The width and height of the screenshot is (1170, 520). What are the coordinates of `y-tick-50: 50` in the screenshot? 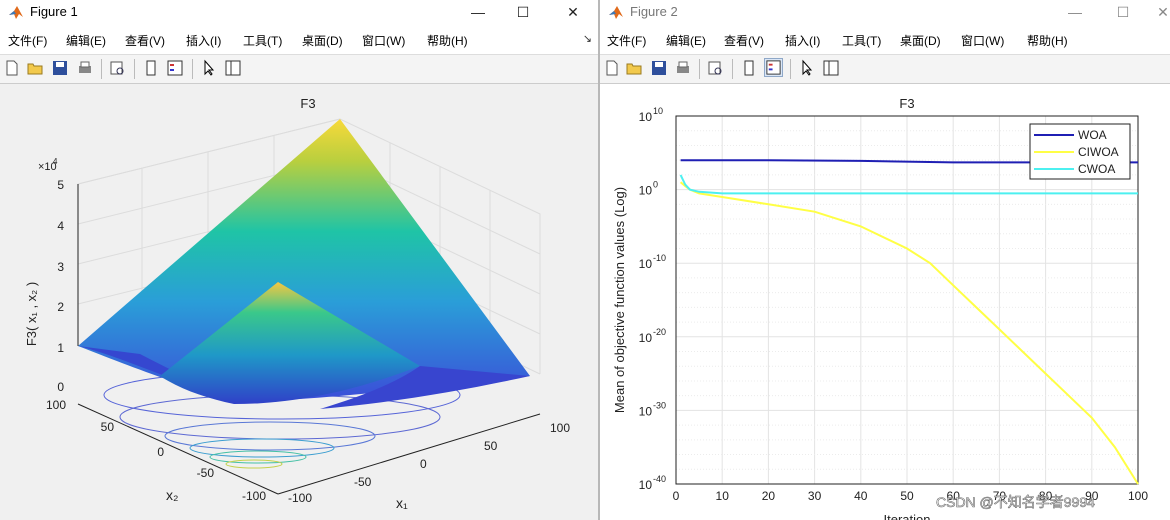 It's located at (108, 427).